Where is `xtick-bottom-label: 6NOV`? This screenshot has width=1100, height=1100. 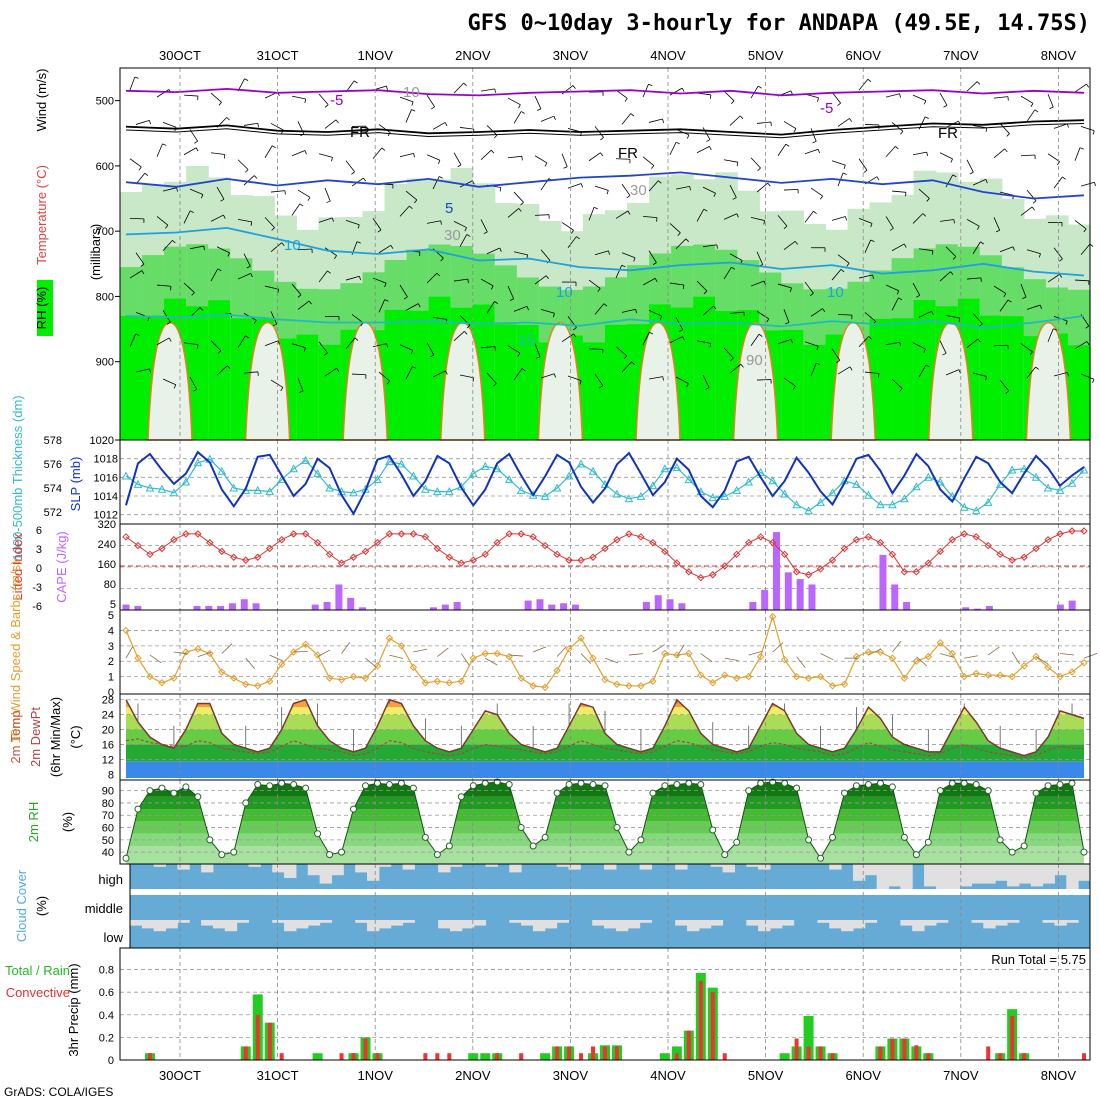
xtick-bottom-label: 6NOV is located at coordinates (863, 1075).